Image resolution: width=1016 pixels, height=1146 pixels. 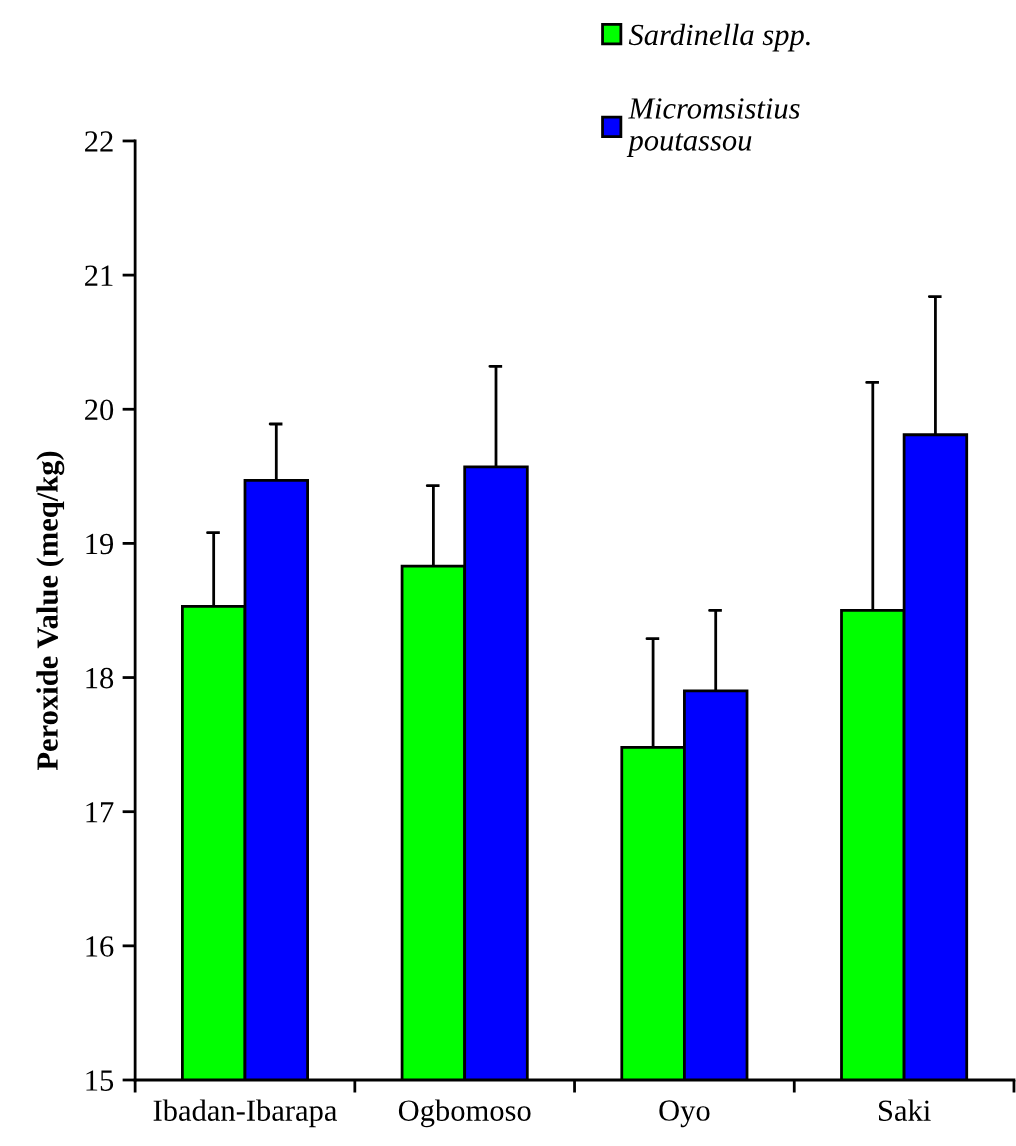 What do you see at coordinates (100, 1080) in the screenshot?
I see `y-tick-label: 15` at bounding box center [100, 1080].